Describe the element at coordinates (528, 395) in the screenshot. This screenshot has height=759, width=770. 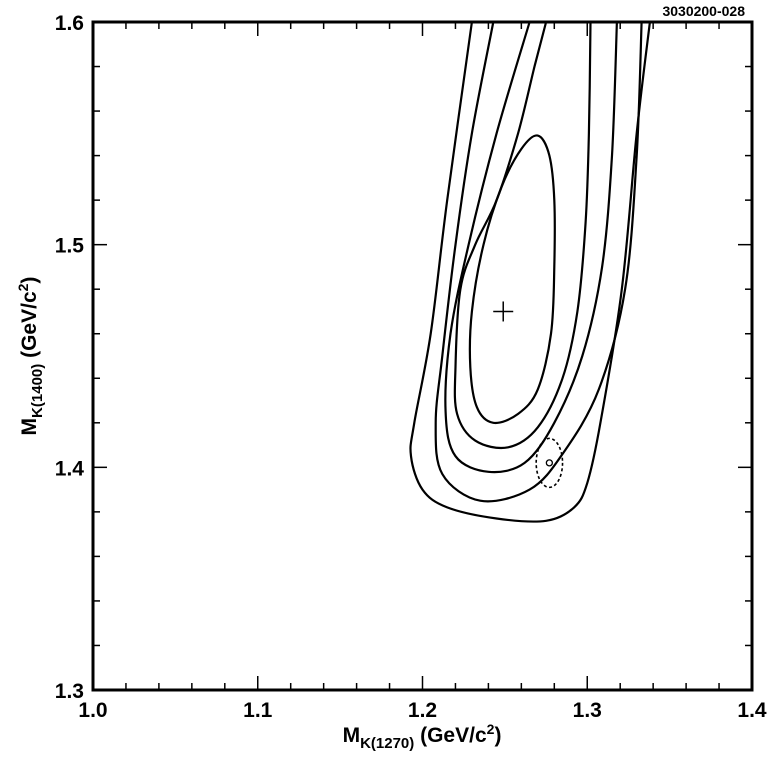
I see `markers` at that location.